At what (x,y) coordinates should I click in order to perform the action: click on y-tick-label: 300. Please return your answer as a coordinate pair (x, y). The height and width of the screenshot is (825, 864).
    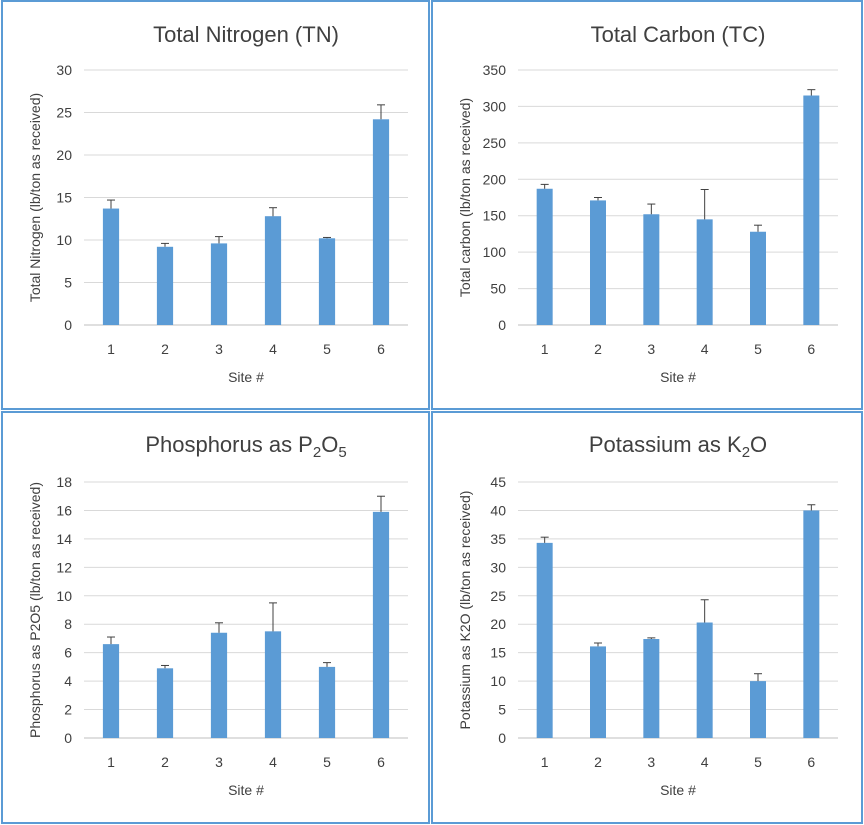
    Looking at the image, I should click on (495, 106).